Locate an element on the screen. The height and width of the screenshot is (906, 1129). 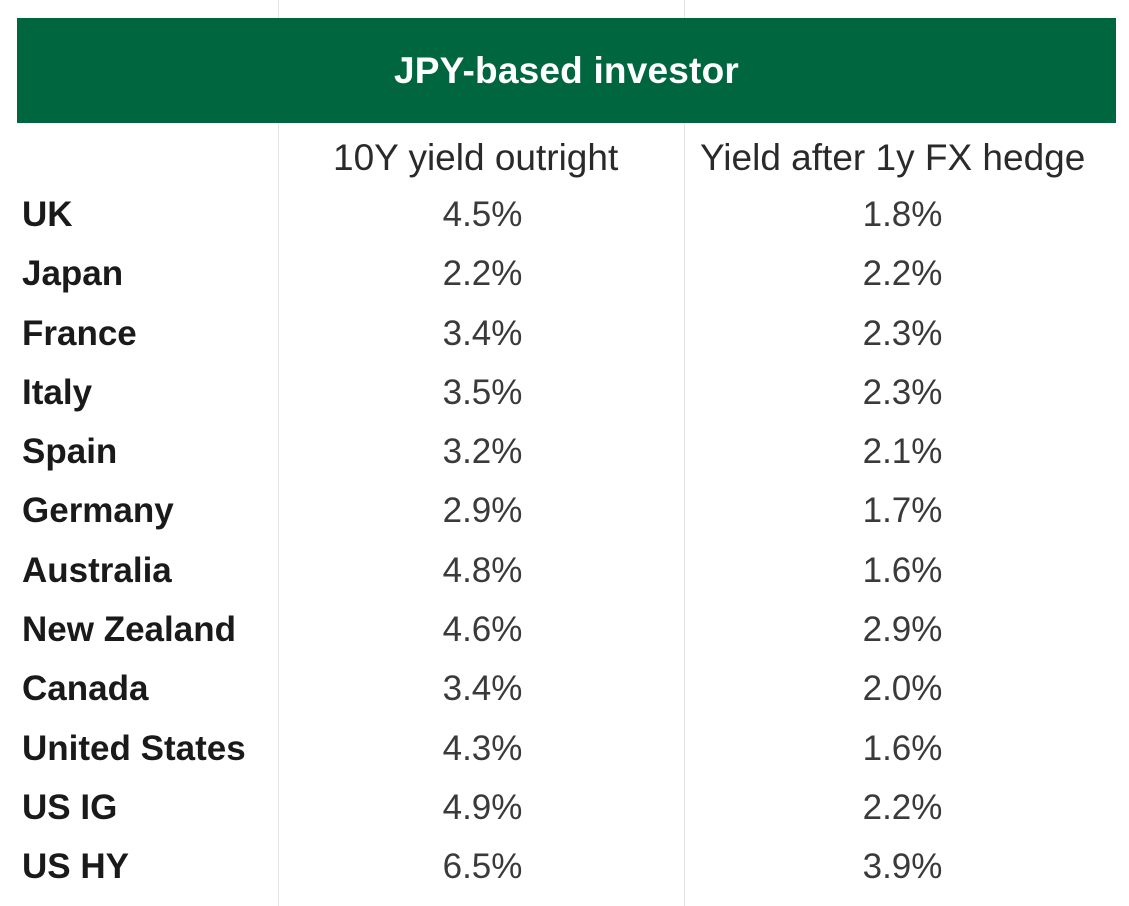
table-row: Japan 2.2% 2.2% is located at coordinates (564, 277).